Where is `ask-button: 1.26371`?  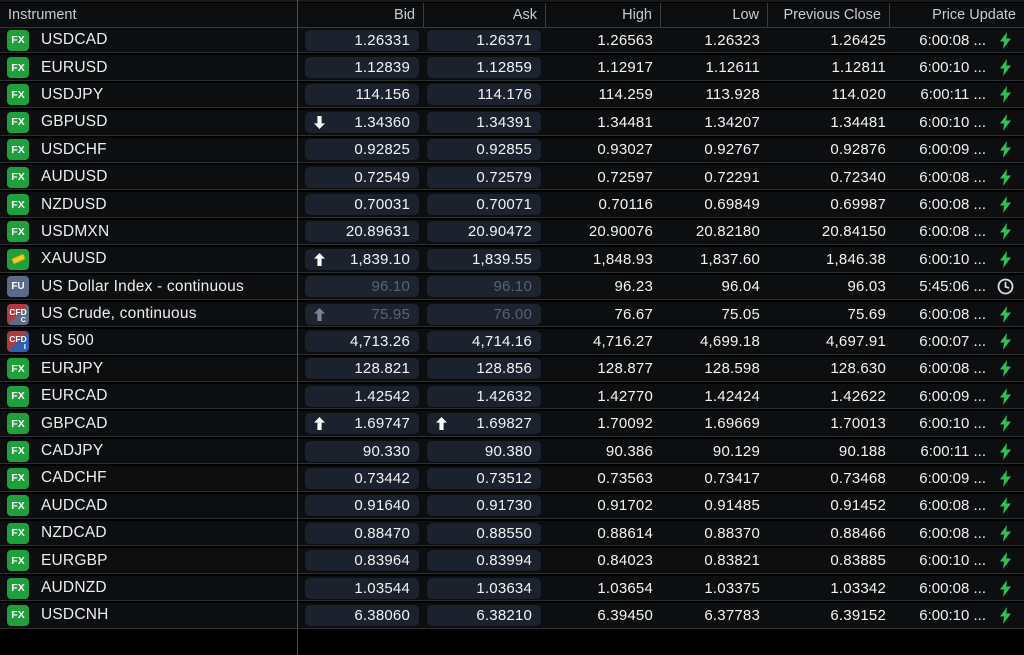 ask-button: 1.26371 is located at coordinates (484, 40).